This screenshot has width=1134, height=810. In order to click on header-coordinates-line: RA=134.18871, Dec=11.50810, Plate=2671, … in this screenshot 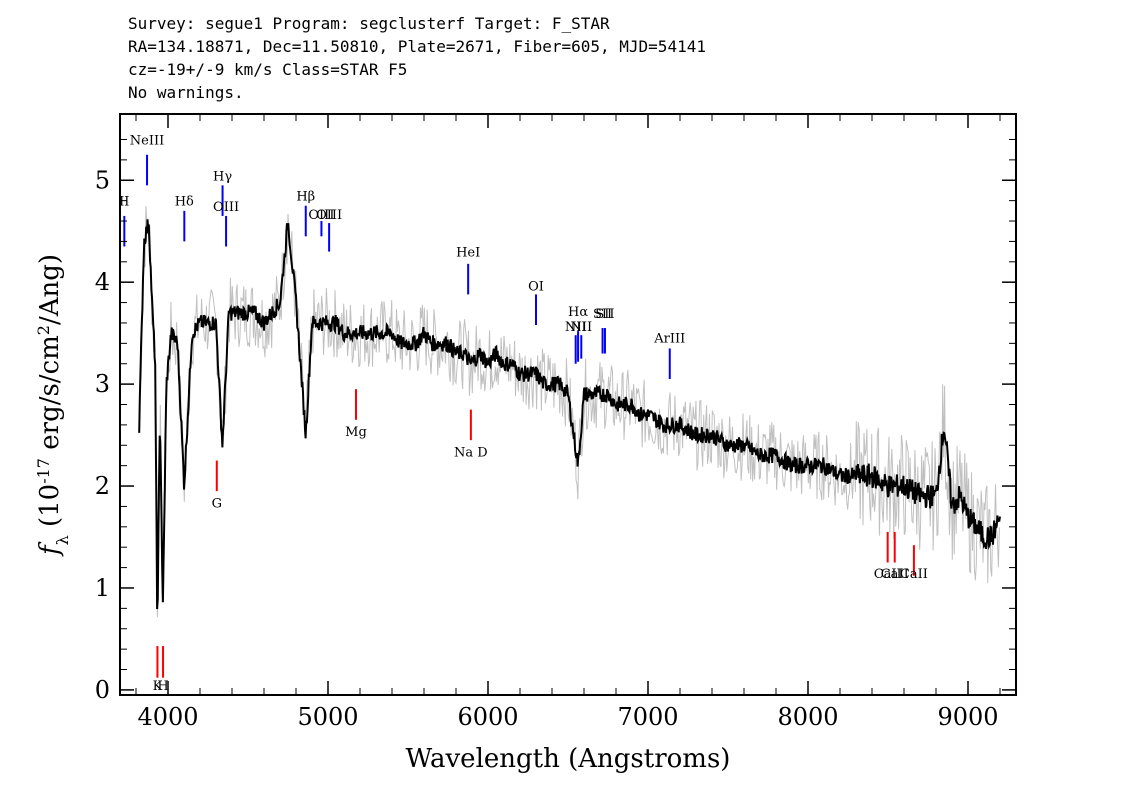, I will do `click(417, 46)`.